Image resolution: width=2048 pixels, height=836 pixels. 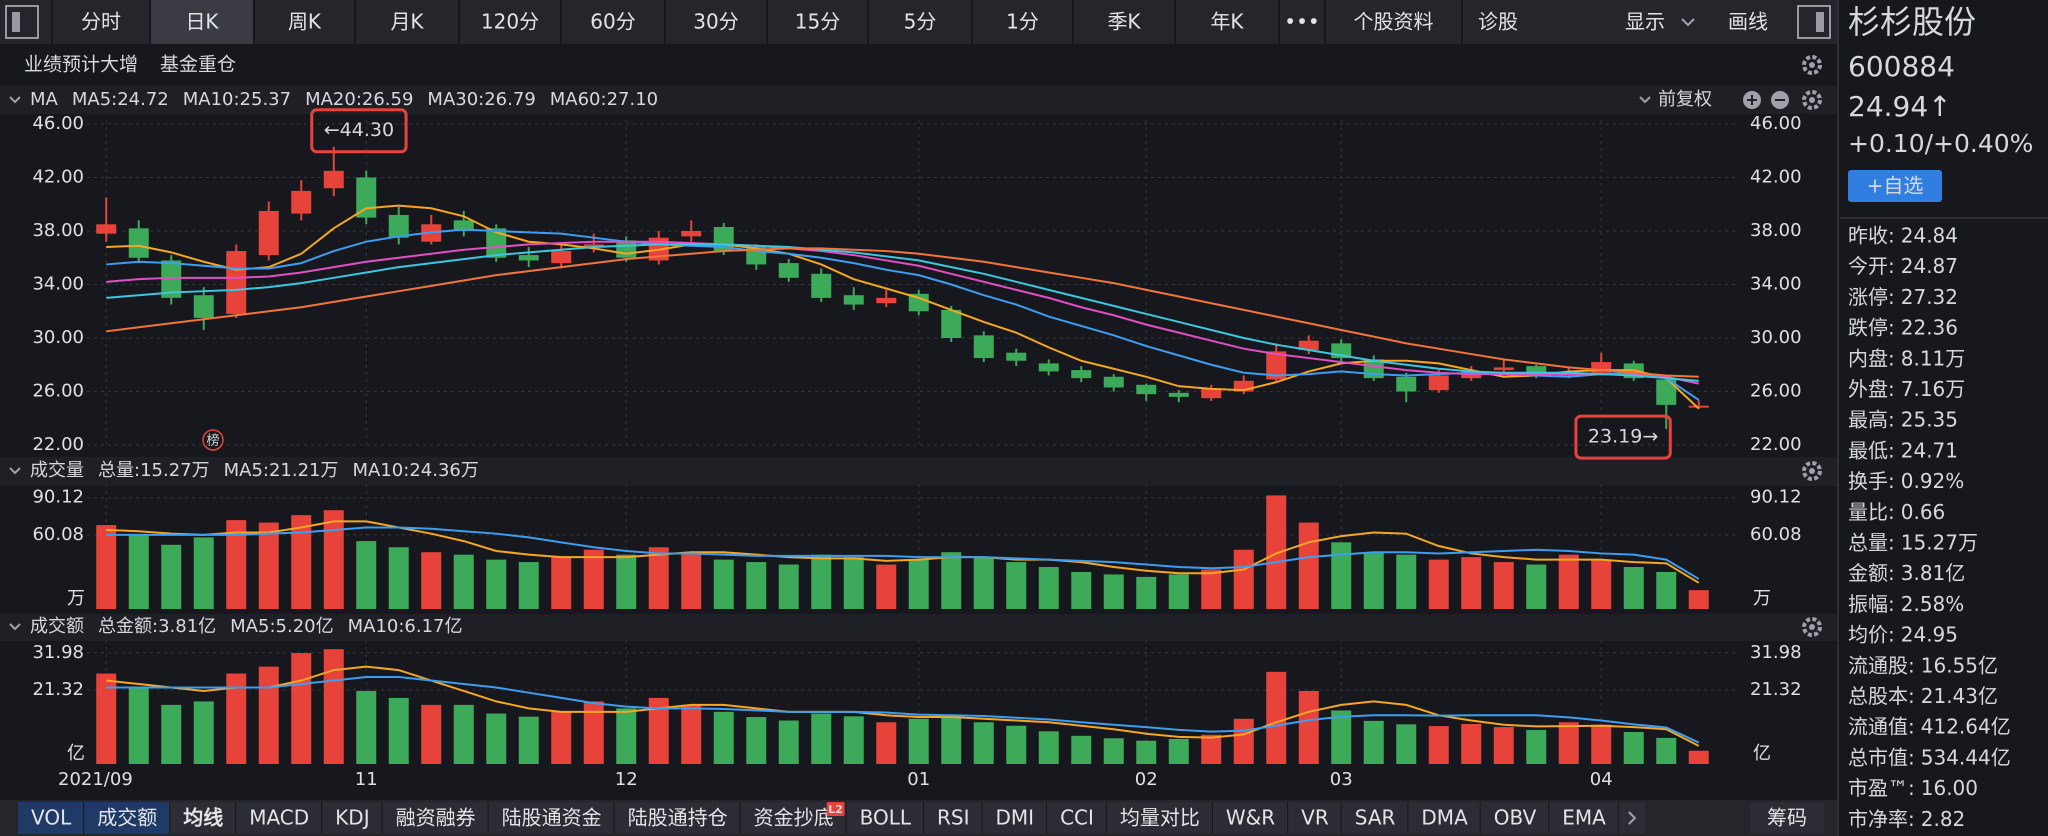 What do you see at coordinates (1375, 818) in the screenshot?
I see `indicator-tab: SAR` at bounding box center [1375, 818].